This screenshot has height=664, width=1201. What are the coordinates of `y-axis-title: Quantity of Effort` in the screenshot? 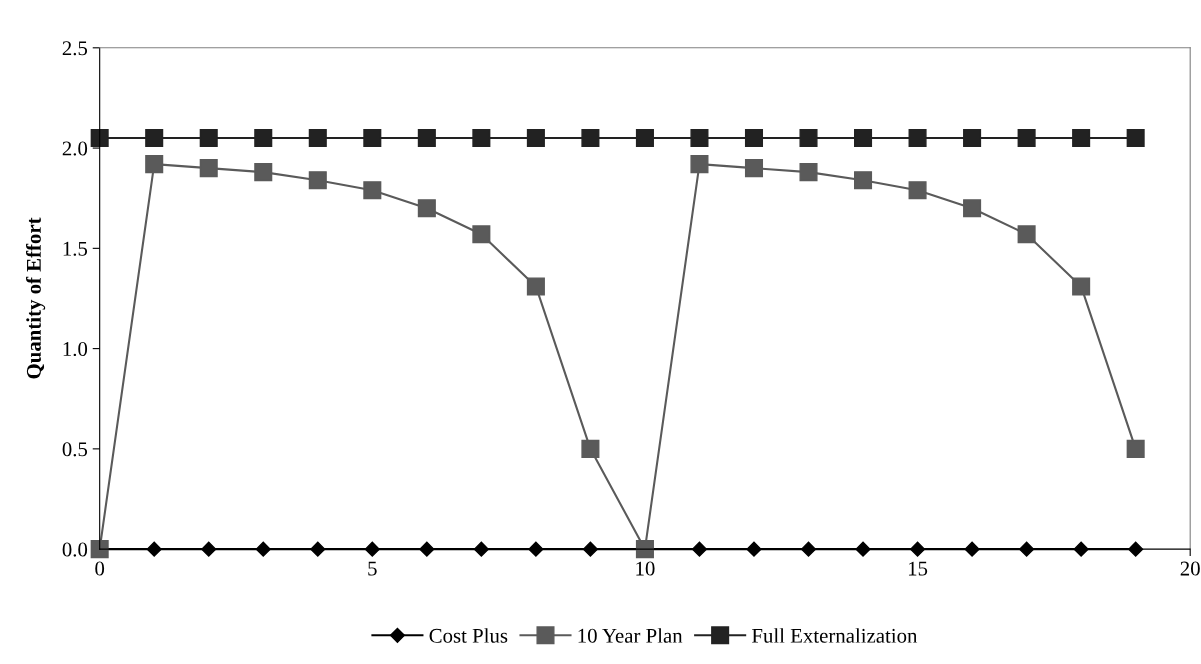 It's located at (36, 298).